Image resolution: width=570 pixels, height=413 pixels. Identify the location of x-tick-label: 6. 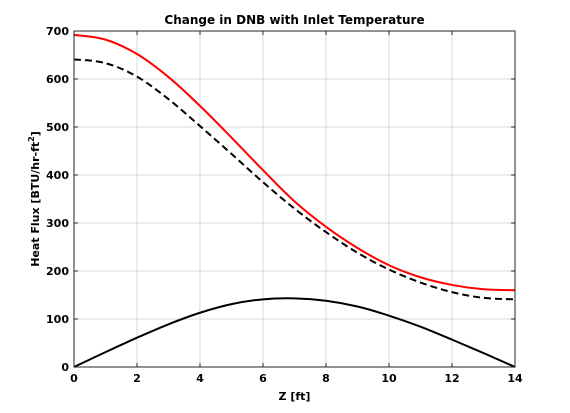
(263, 378).